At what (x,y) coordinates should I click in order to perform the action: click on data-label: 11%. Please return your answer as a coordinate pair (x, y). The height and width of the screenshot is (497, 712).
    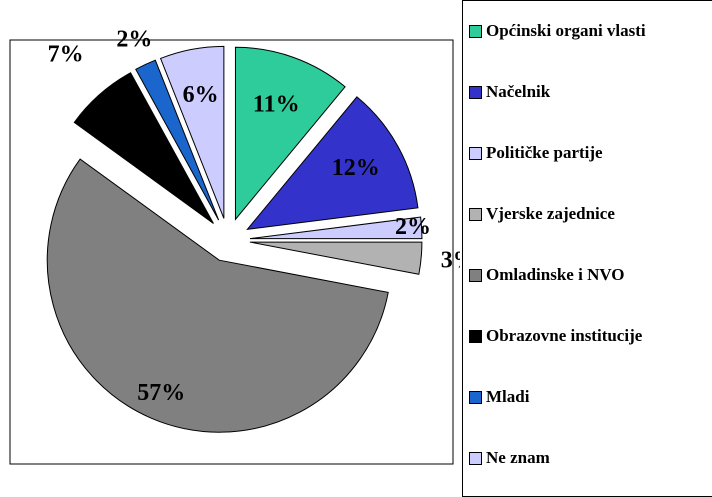
    Looking at the image, I should click on (276, 105).